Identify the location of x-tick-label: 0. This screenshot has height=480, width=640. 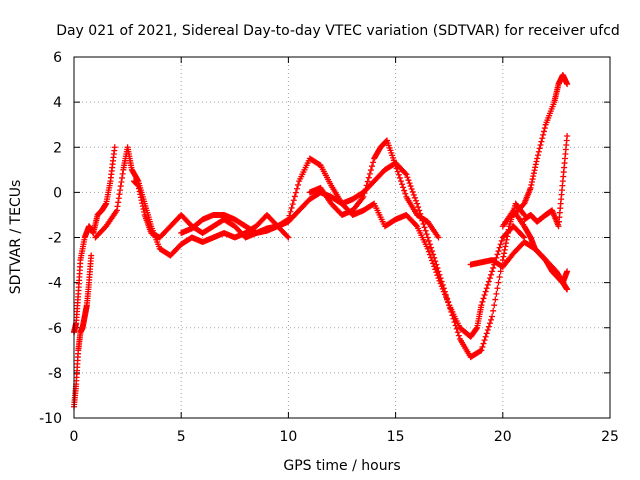
(74, 437).